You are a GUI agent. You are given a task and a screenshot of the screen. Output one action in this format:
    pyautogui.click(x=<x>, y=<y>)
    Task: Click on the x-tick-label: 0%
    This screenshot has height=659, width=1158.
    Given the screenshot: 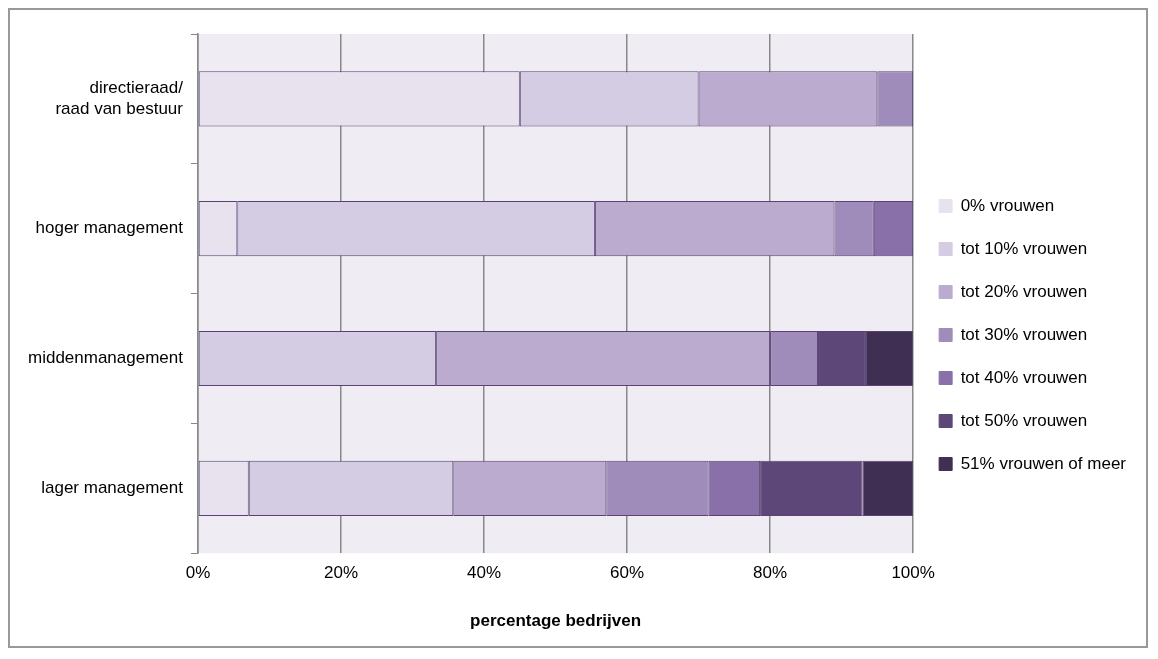 What is the action you would take?
    pyautogui.click(x=198, y=573)
    